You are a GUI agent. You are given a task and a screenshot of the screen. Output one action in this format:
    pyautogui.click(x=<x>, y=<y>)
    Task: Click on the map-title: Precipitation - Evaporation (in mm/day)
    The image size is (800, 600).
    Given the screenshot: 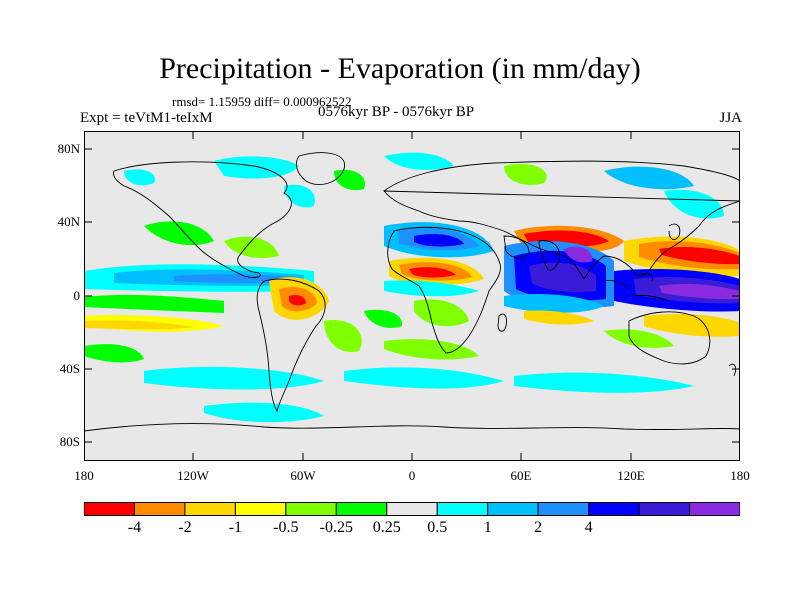 What is the action you would take?
    pyautogui.click(x=400, y=68)
    